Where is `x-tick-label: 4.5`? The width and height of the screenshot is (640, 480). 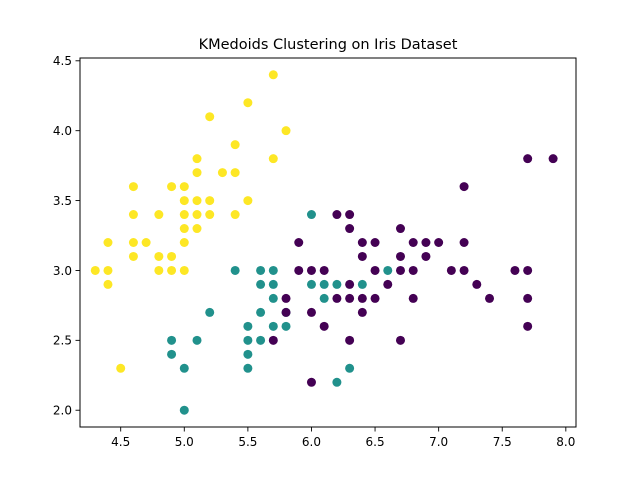 x-tick-label: 4.5 is located at coordinates (120, 442).